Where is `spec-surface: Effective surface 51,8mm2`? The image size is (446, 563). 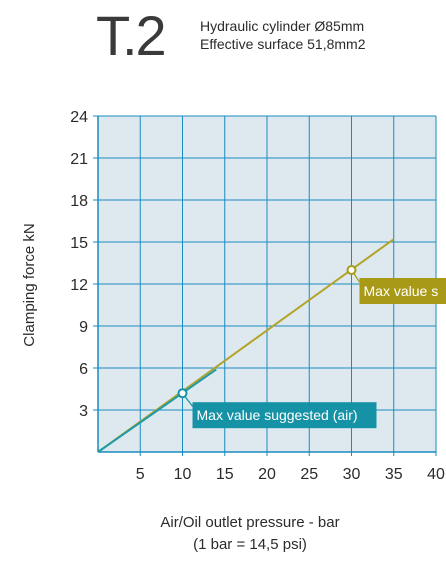 spec-surface: Effective surface 51,8mm2 is located at coordinates (283, 44).